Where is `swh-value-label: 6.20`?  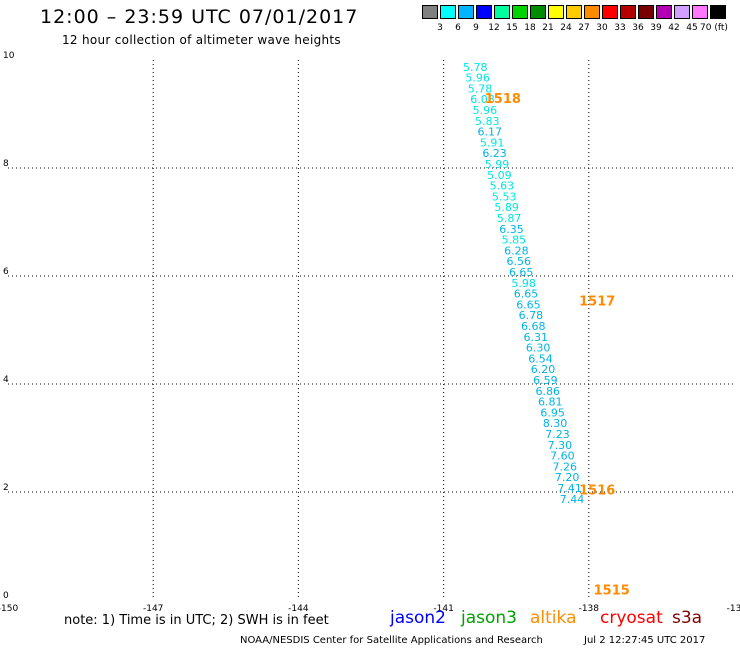
swh-value-label: 6.20 is located at coordinates (543, 369).